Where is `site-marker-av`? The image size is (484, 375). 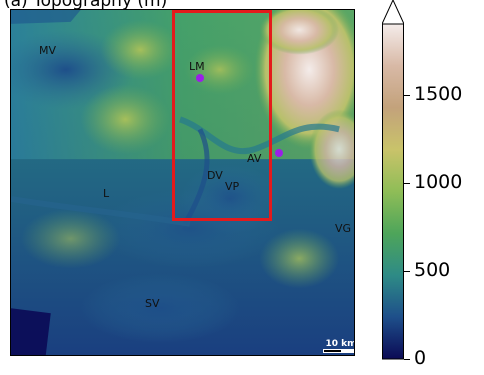
site-marker-av is located at coordinates (279, 153).